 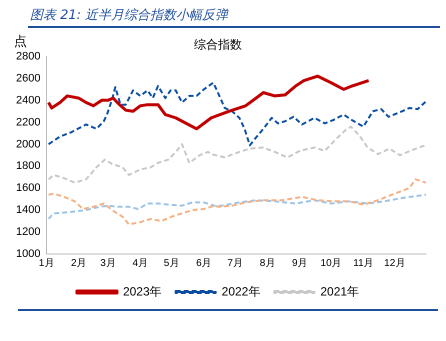 I want to click on x-tick-label: 8月, so click(x=268, y=263).